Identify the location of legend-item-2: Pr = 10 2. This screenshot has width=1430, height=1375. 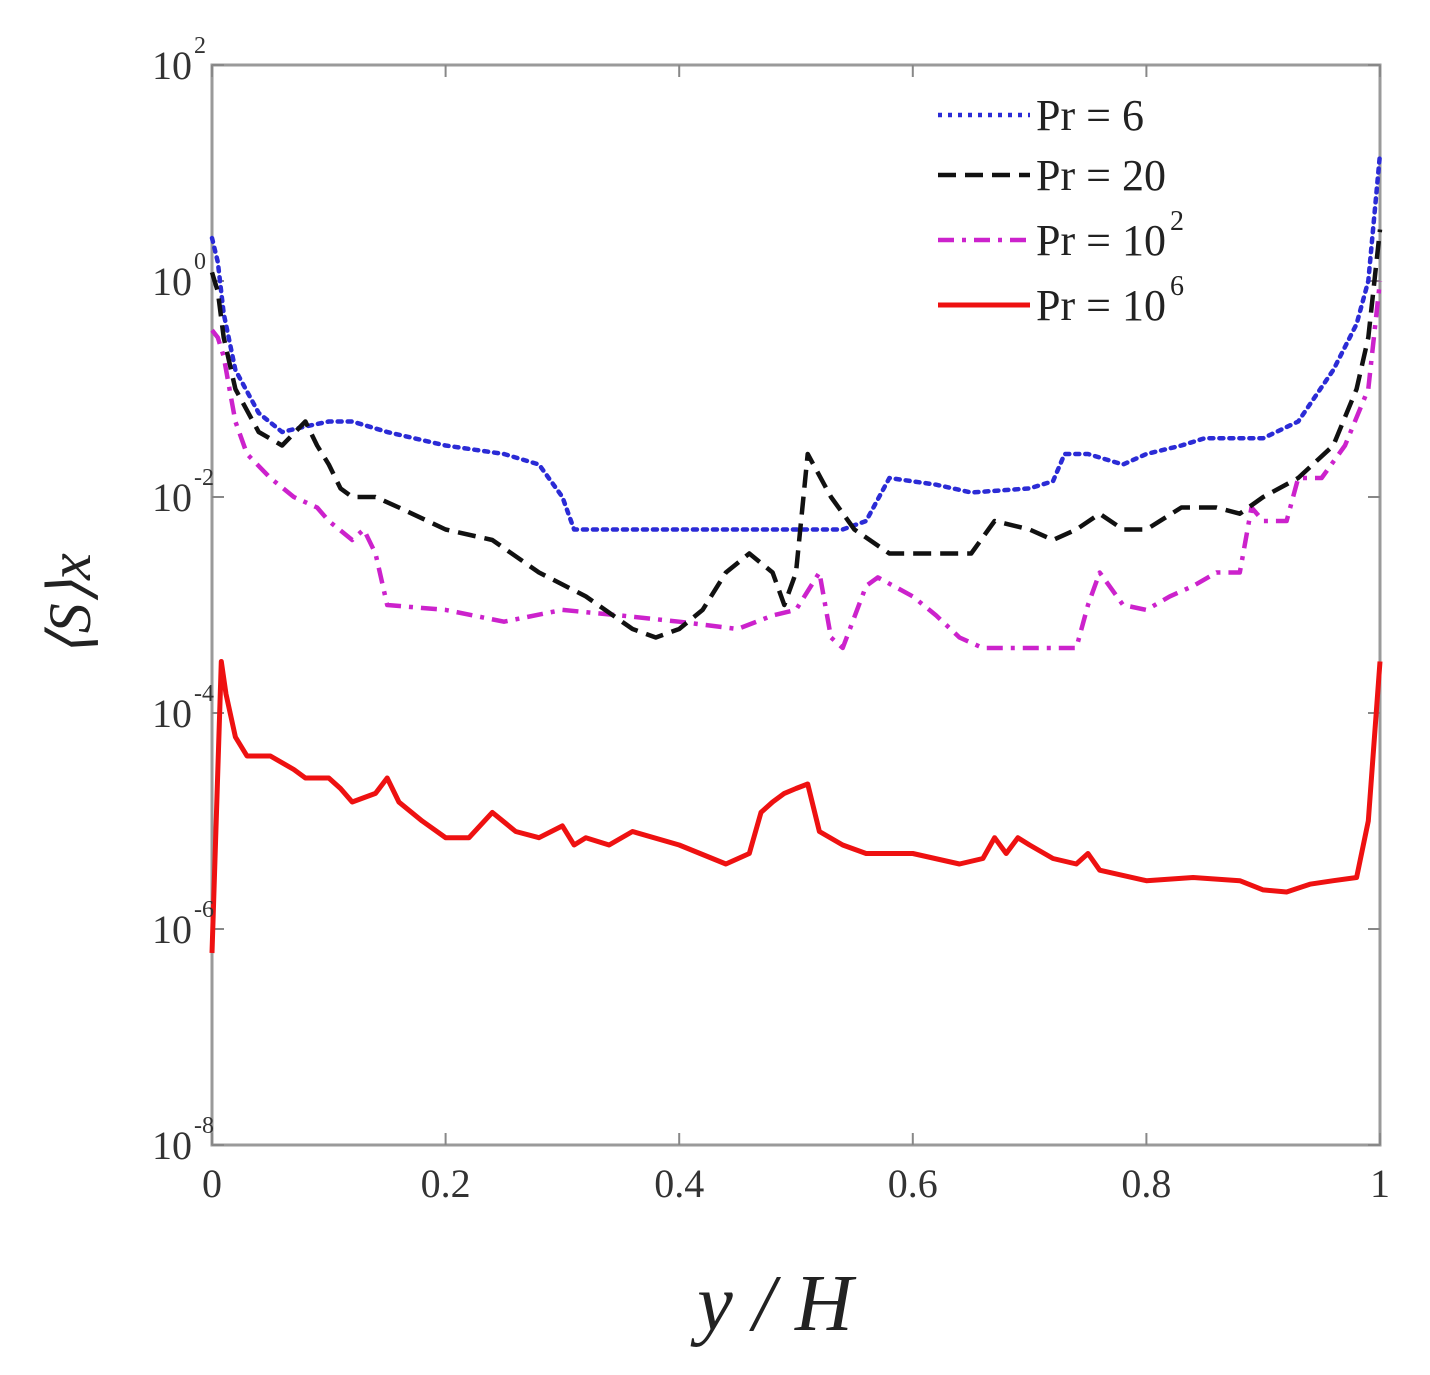
(1061, 235).